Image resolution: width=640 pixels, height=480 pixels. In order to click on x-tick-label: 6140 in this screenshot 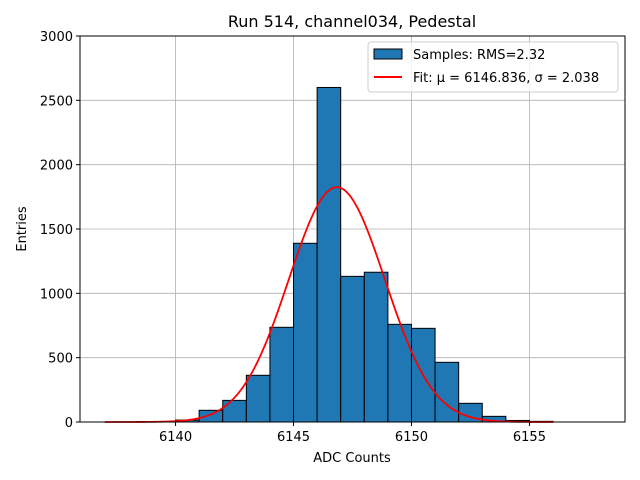, I will do `click(175, 437)`.